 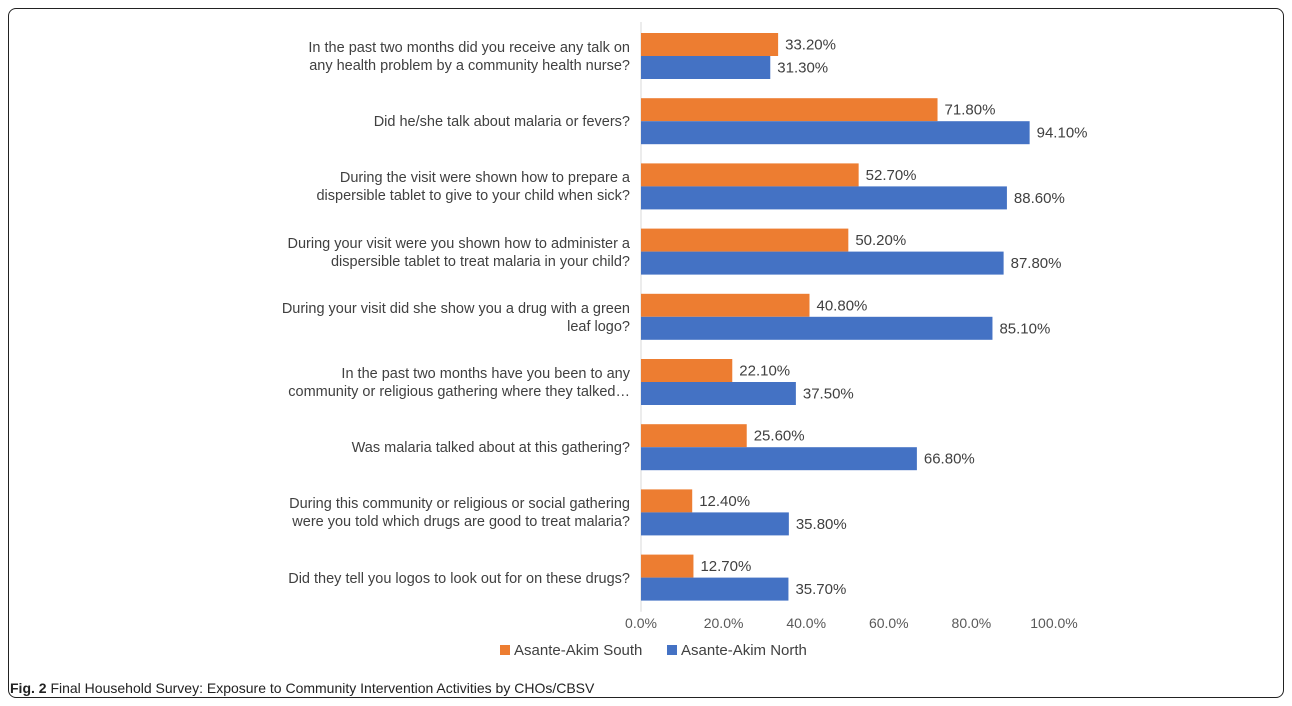 What do you see at coordinates (806, 623) in the screenshot?
I see `x-tick-label-2: 40.0%` at bounding box center [806, 623].